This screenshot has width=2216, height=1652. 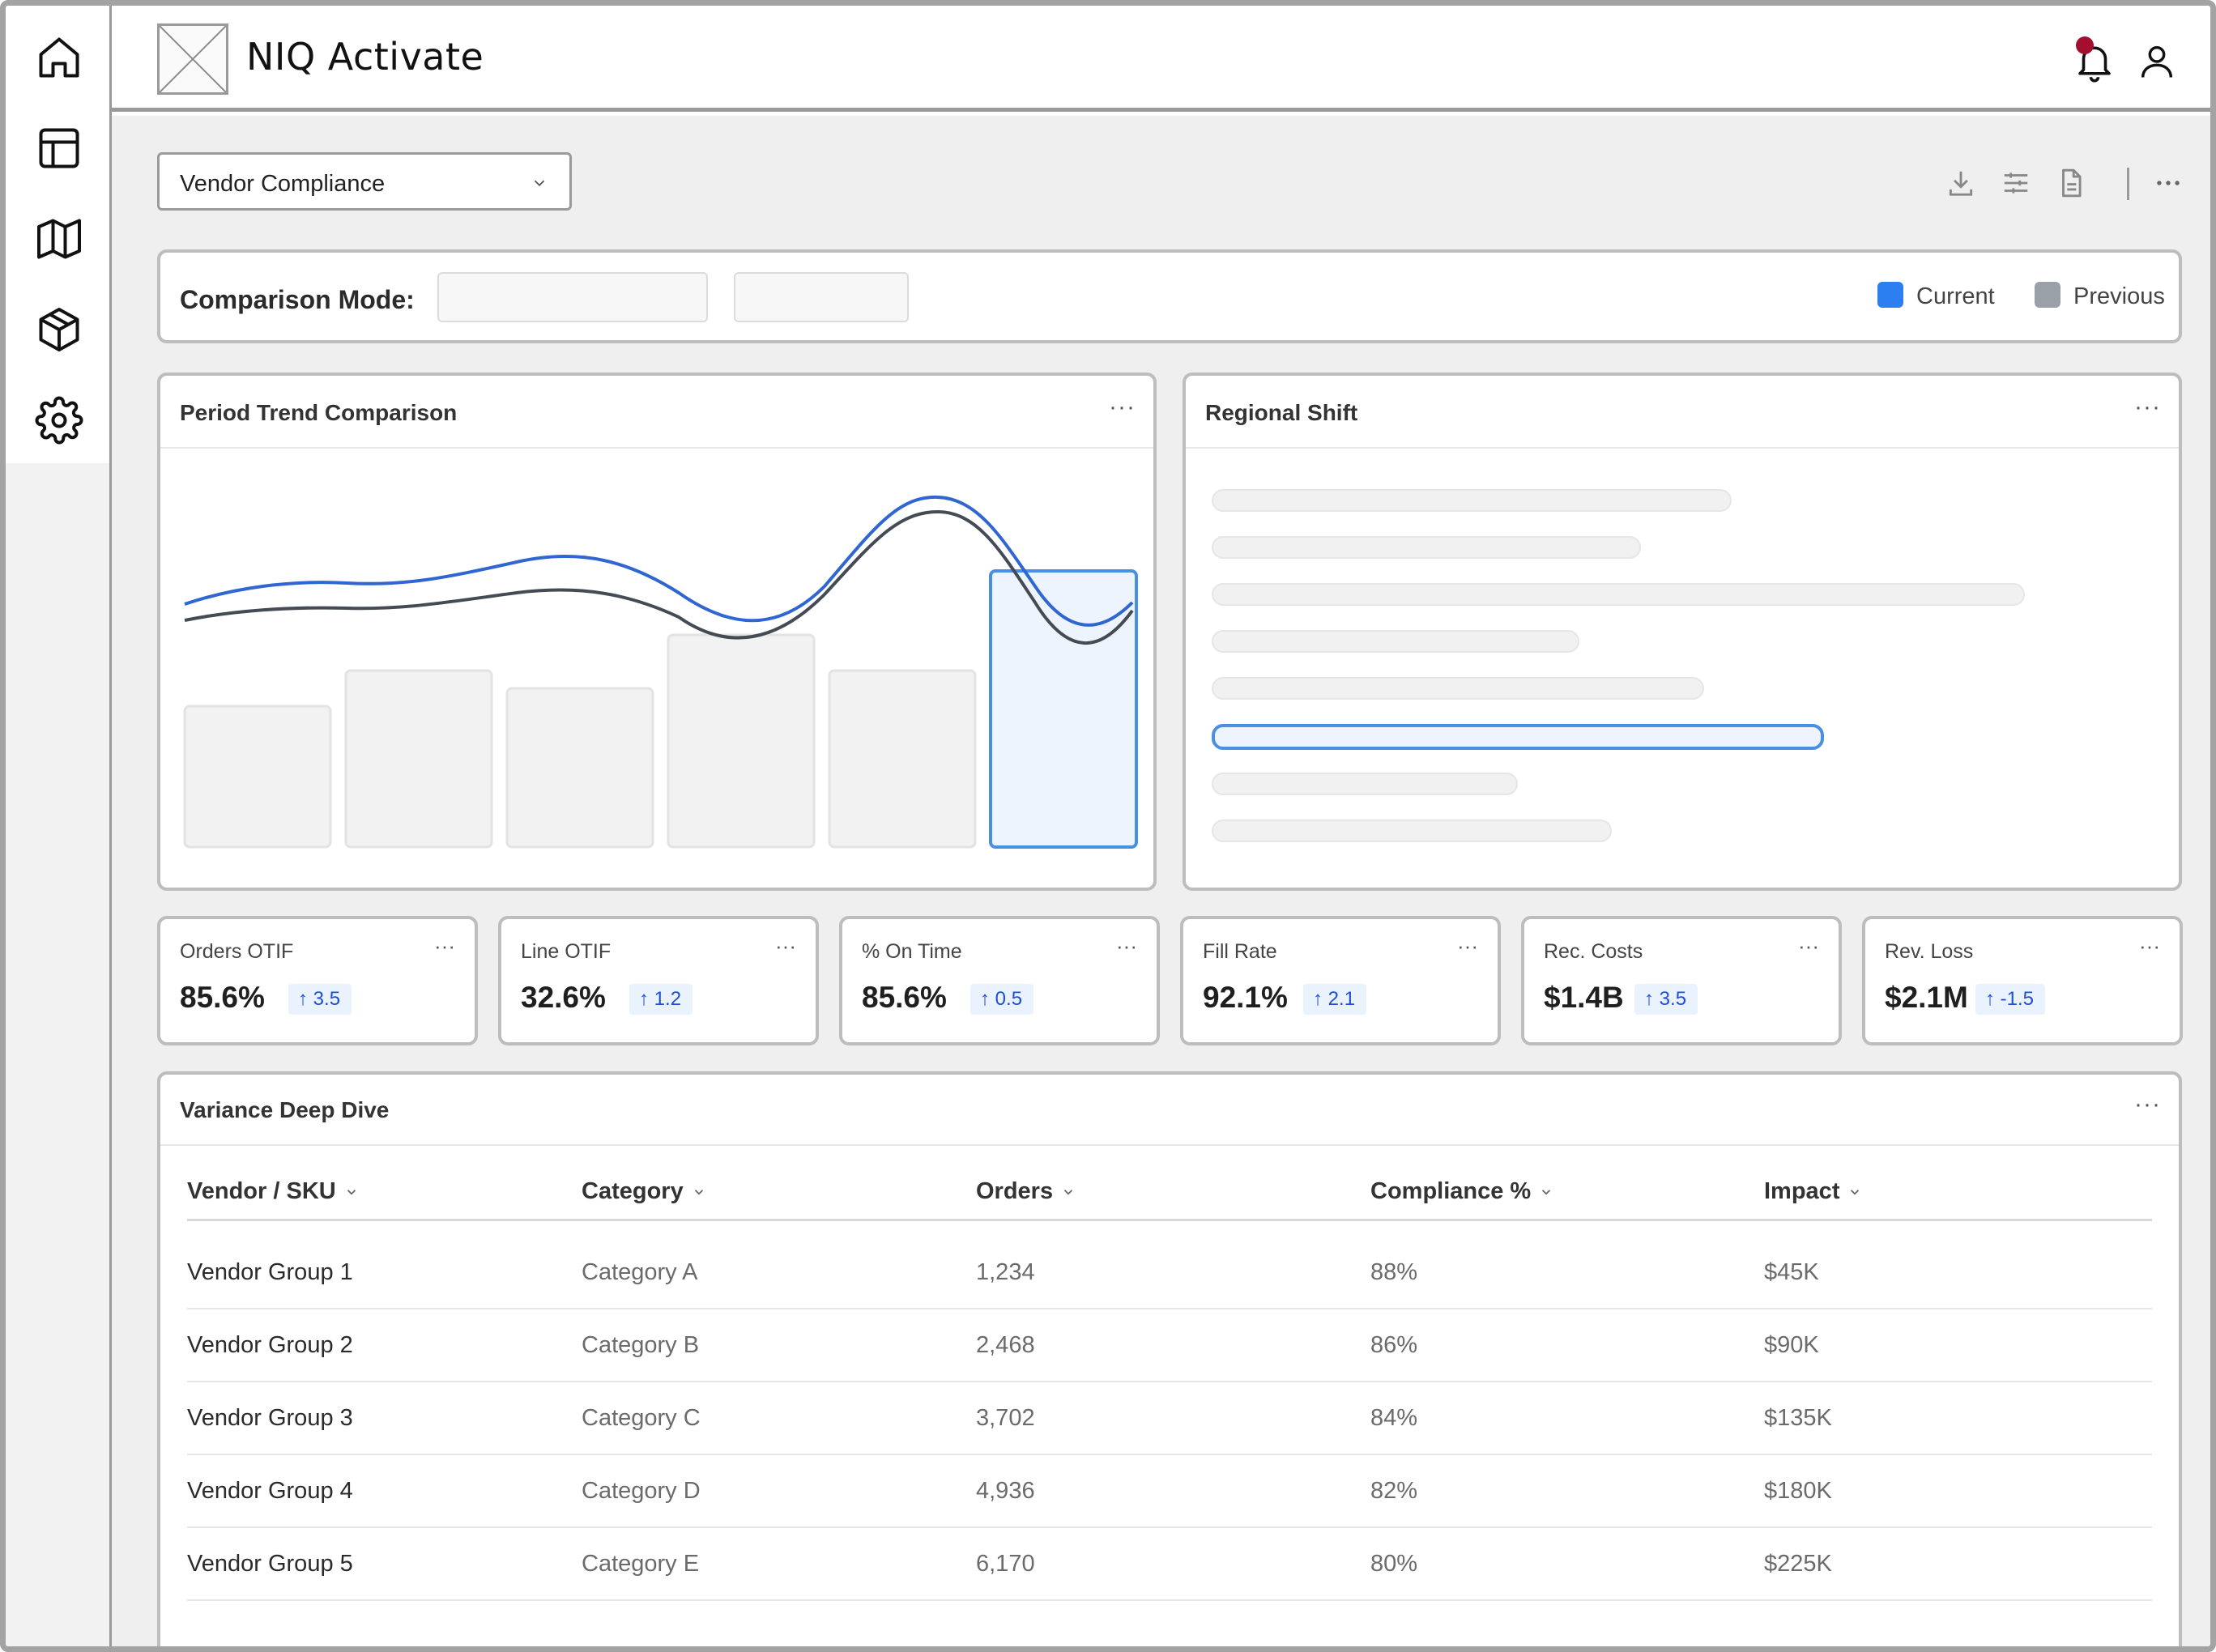 What do you see at coordinates (1955, 296) in the screenshot?
I see `legend-label-current: Current` at bounding box center [1955, 296].